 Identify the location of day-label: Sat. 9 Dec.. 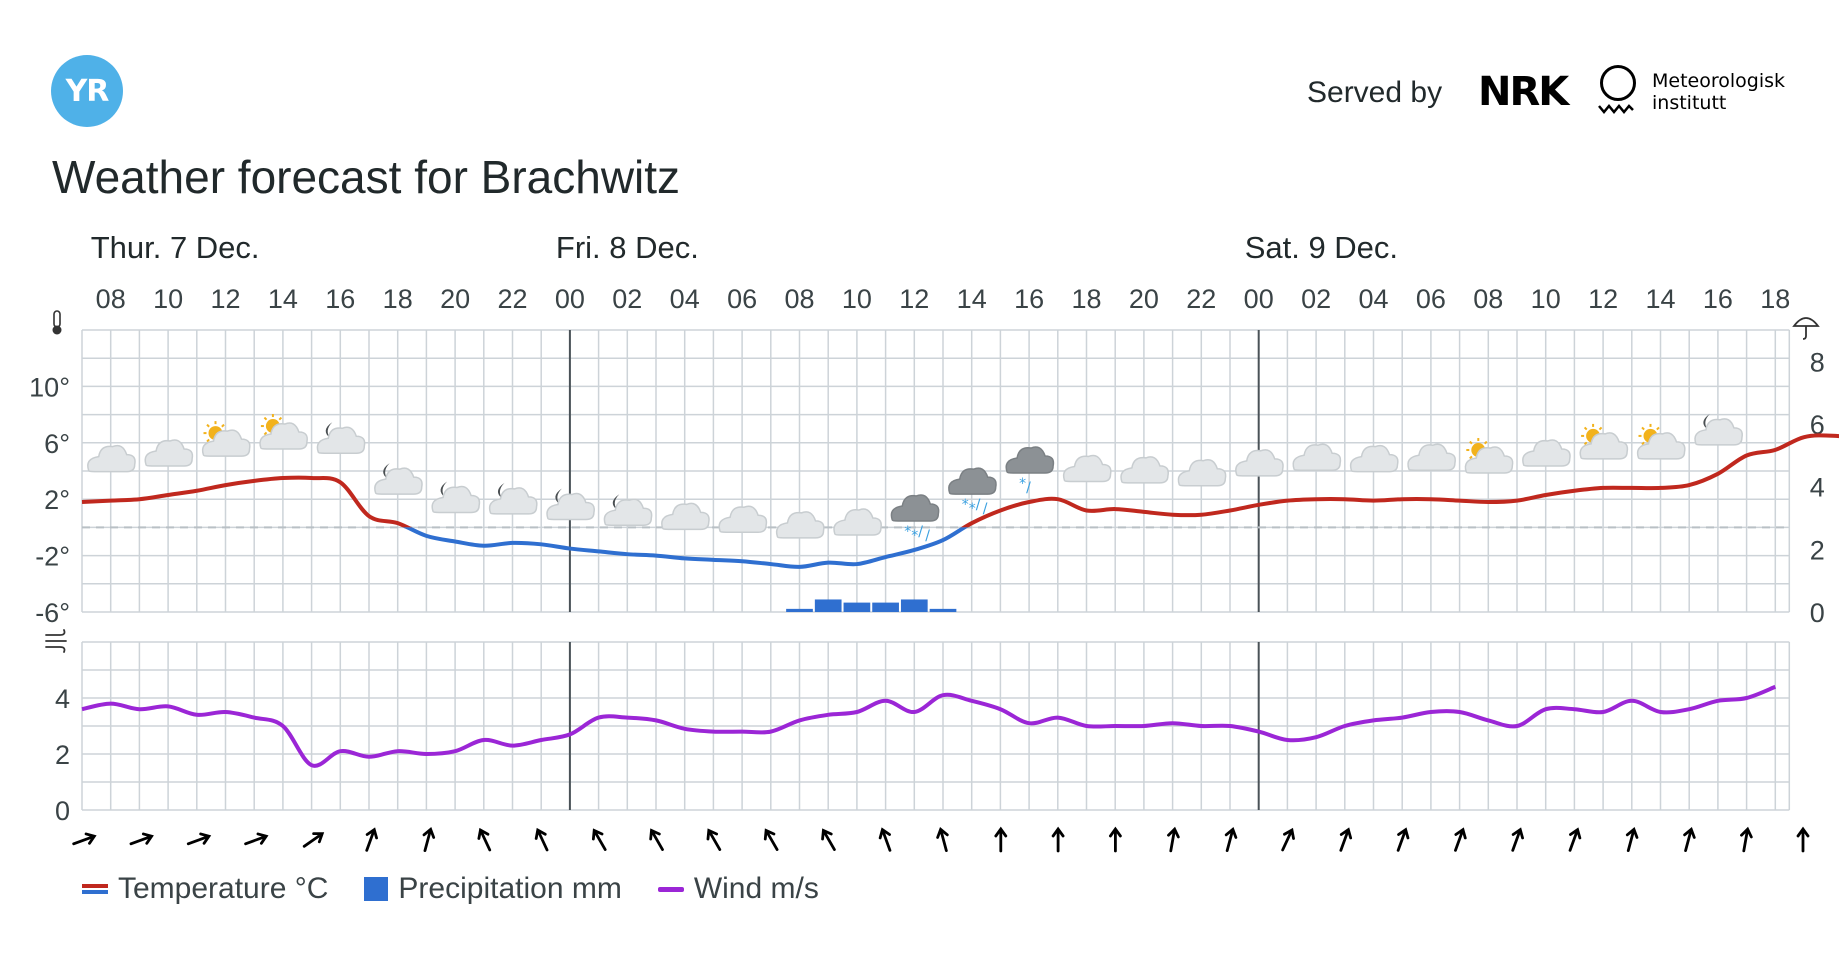
(1321, 247).